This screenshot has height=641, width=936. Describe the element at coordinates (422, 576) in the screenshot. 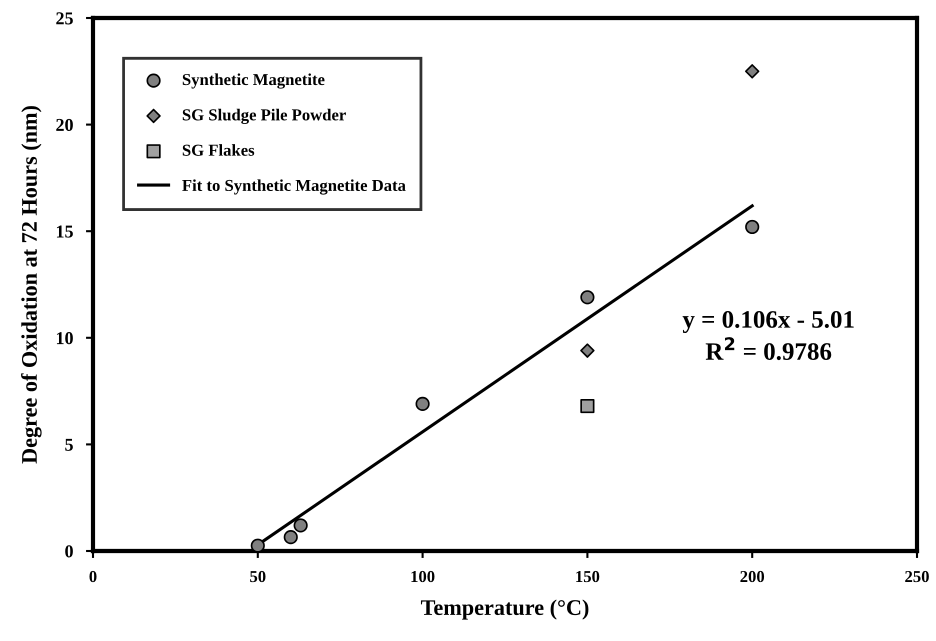

I see `x-tick-label: 100` at that location.